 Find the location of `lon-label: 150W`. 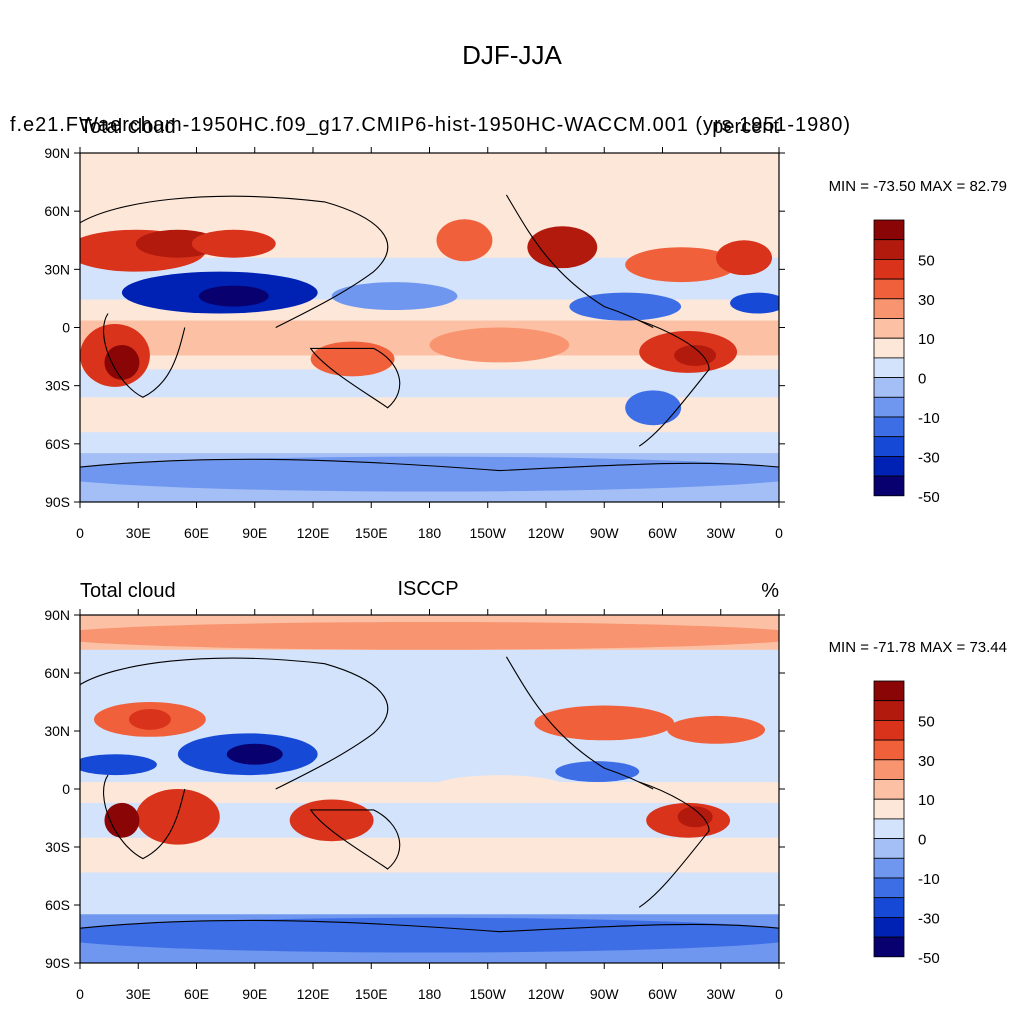

lon-label: 150W is located at coordinates (487, 994).